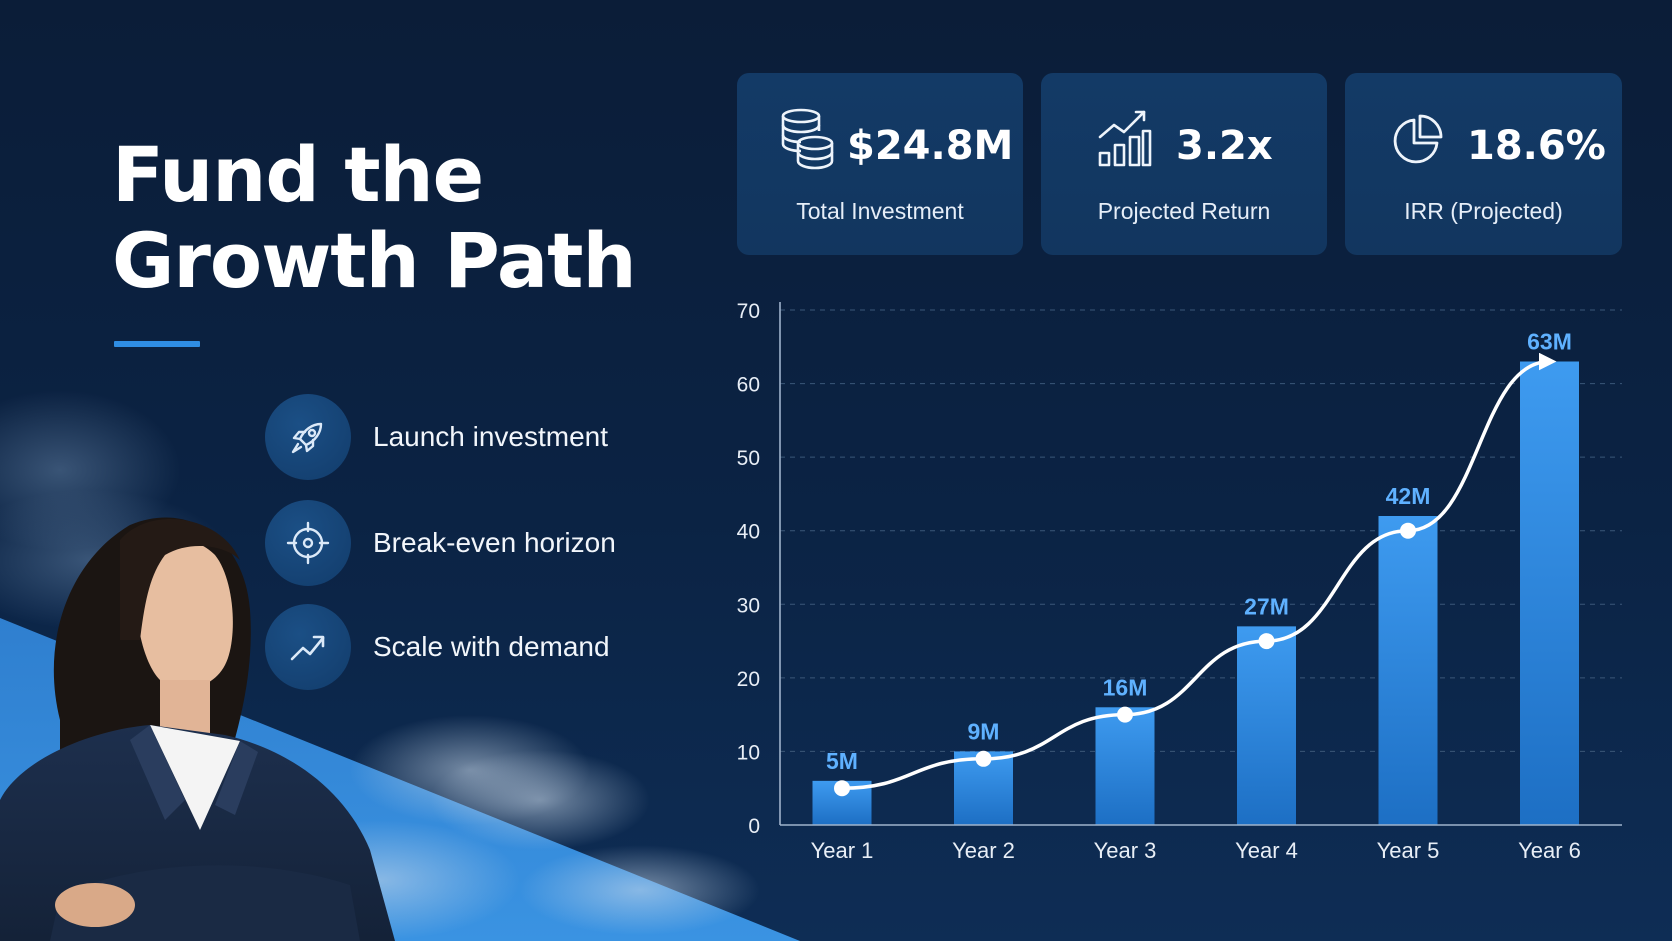 The height and width of the screenshot is (941, 1672). I want to click on data-label: 5M, so click(842, 761).